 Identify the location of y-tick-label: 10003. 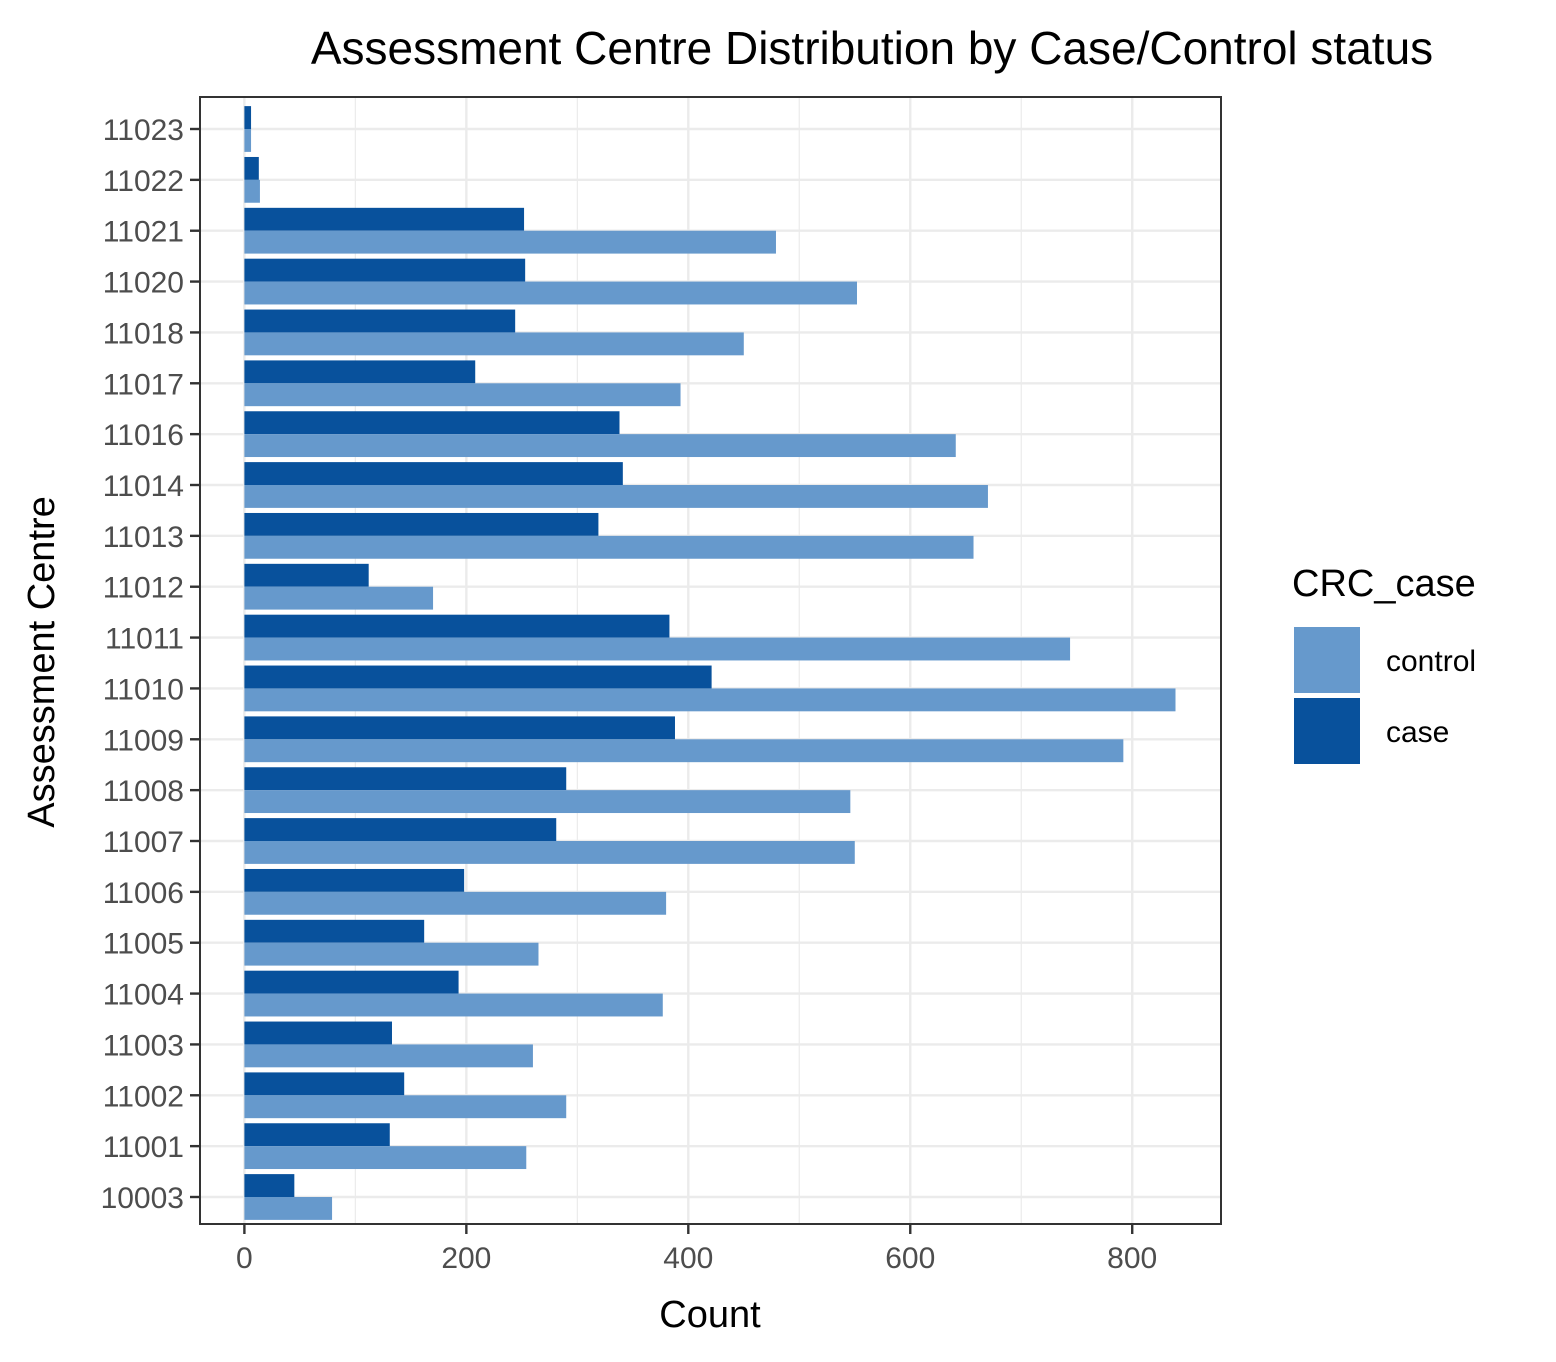
(142, 1198).